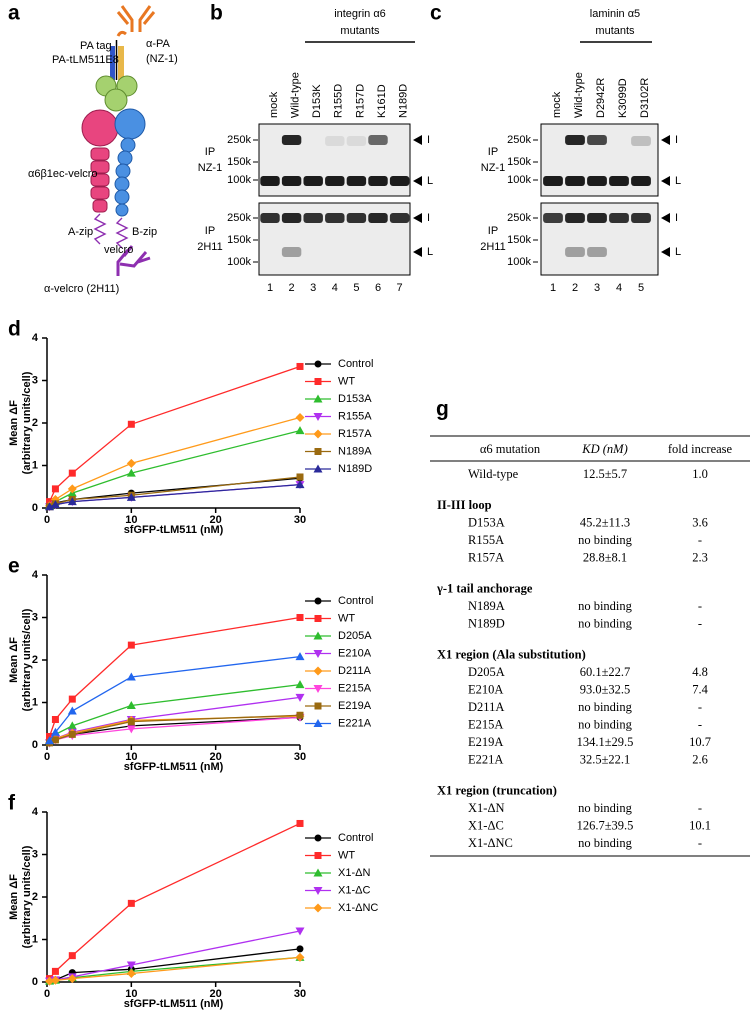  What do you see at coordinates (490, 843) in the screenshot?
I see `table-cell: X1-ΔNC` at bounding box center [490, 843].